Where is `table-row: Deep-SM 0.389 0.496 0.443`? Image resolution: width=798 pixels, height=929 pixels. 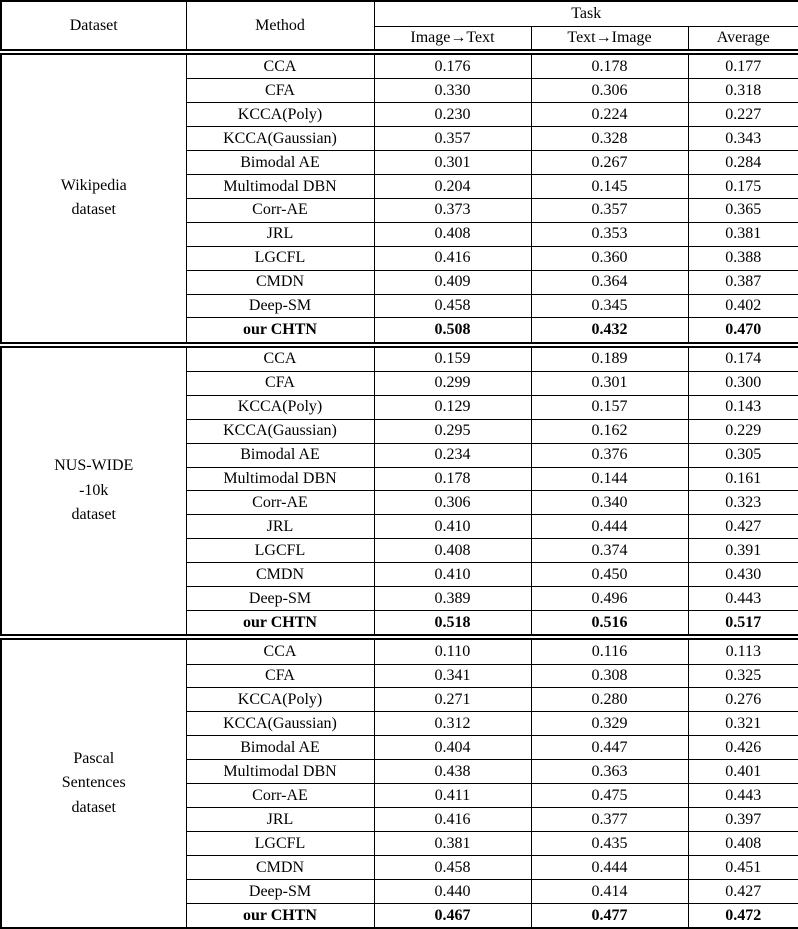 table-row: Deep-SM 0.389 0.496 0.443 is located at coordinates (399, 599).